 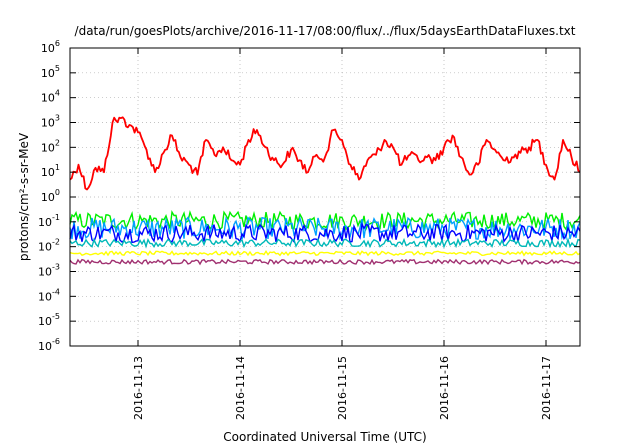 What do you see at coordinates (49, 320) in the screenshot?
I see `y-tick-label: 10⁻⁵` at bounding box center [49, 320].